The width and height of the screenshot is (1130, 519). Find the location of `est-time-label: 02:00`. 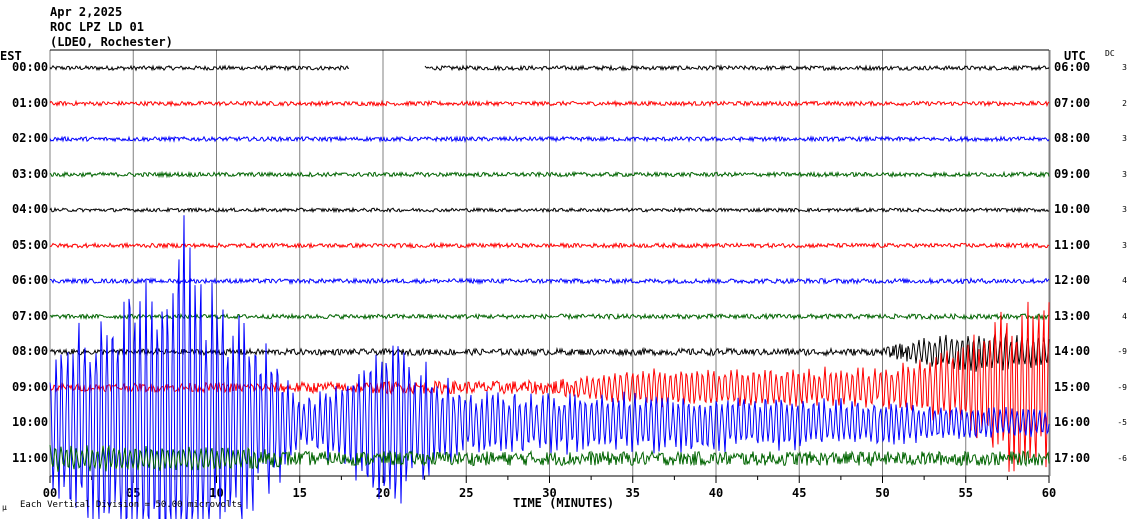

est-time-label: 02:00 is located at coordinates (30, 138).